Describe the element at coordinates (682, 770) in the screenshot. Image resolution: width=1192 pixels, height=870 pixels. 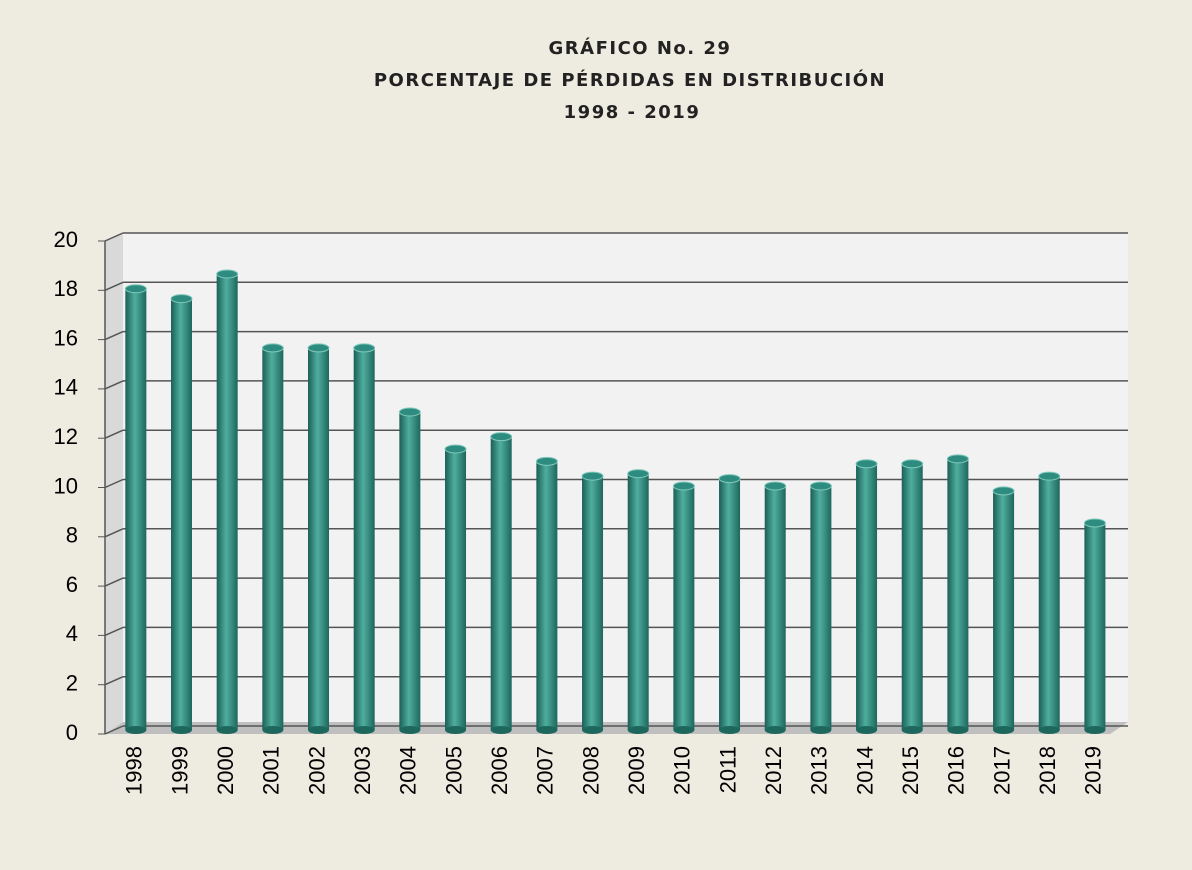
I see `x-tick-label: 2010` at that location.